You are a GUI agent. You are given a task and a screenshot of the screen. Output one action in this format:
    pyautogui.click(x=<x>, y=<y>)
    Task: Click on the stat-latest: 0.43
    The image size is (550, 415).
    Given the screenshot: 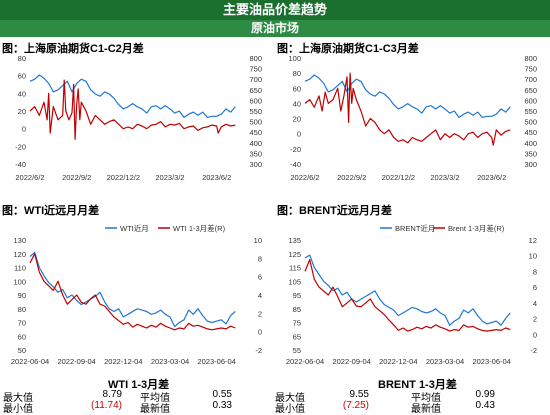 What is the action you would take?
    pyautogui.click(x=485, y=405)
    